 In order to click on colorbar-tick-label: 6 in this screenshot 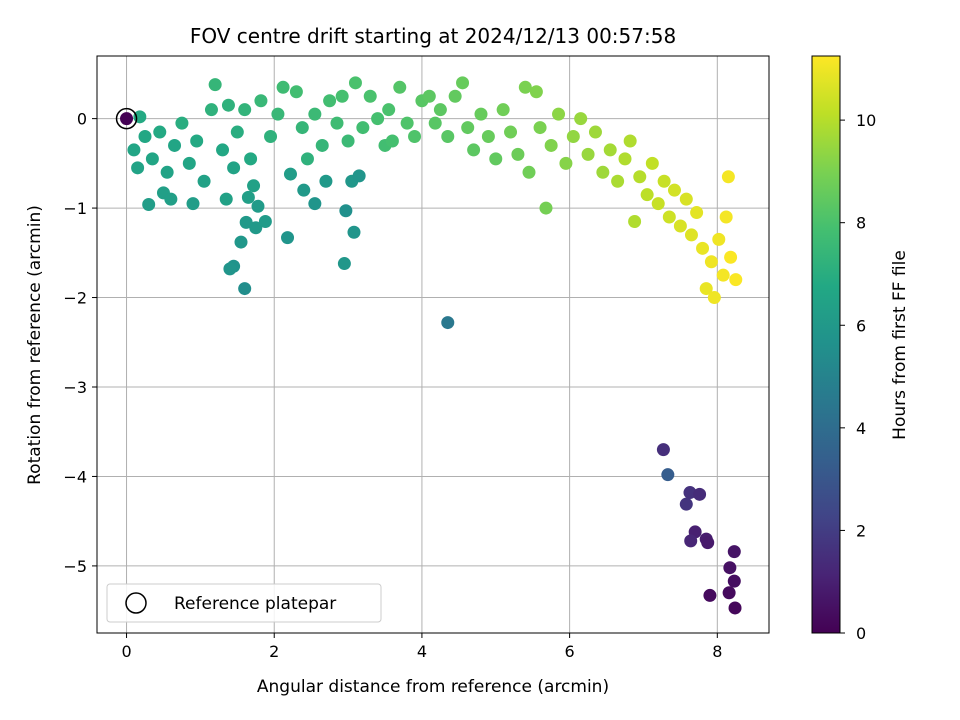, I will do `click(861, 325)`.